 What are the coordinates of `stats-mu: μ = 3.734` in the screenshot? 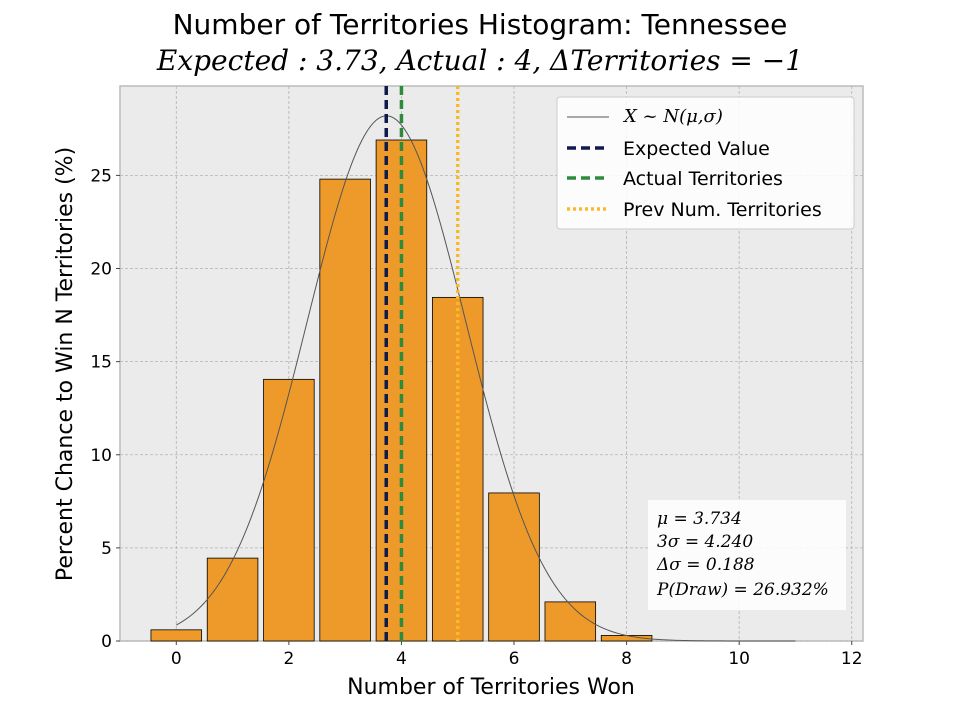 It's located at (699, 519).